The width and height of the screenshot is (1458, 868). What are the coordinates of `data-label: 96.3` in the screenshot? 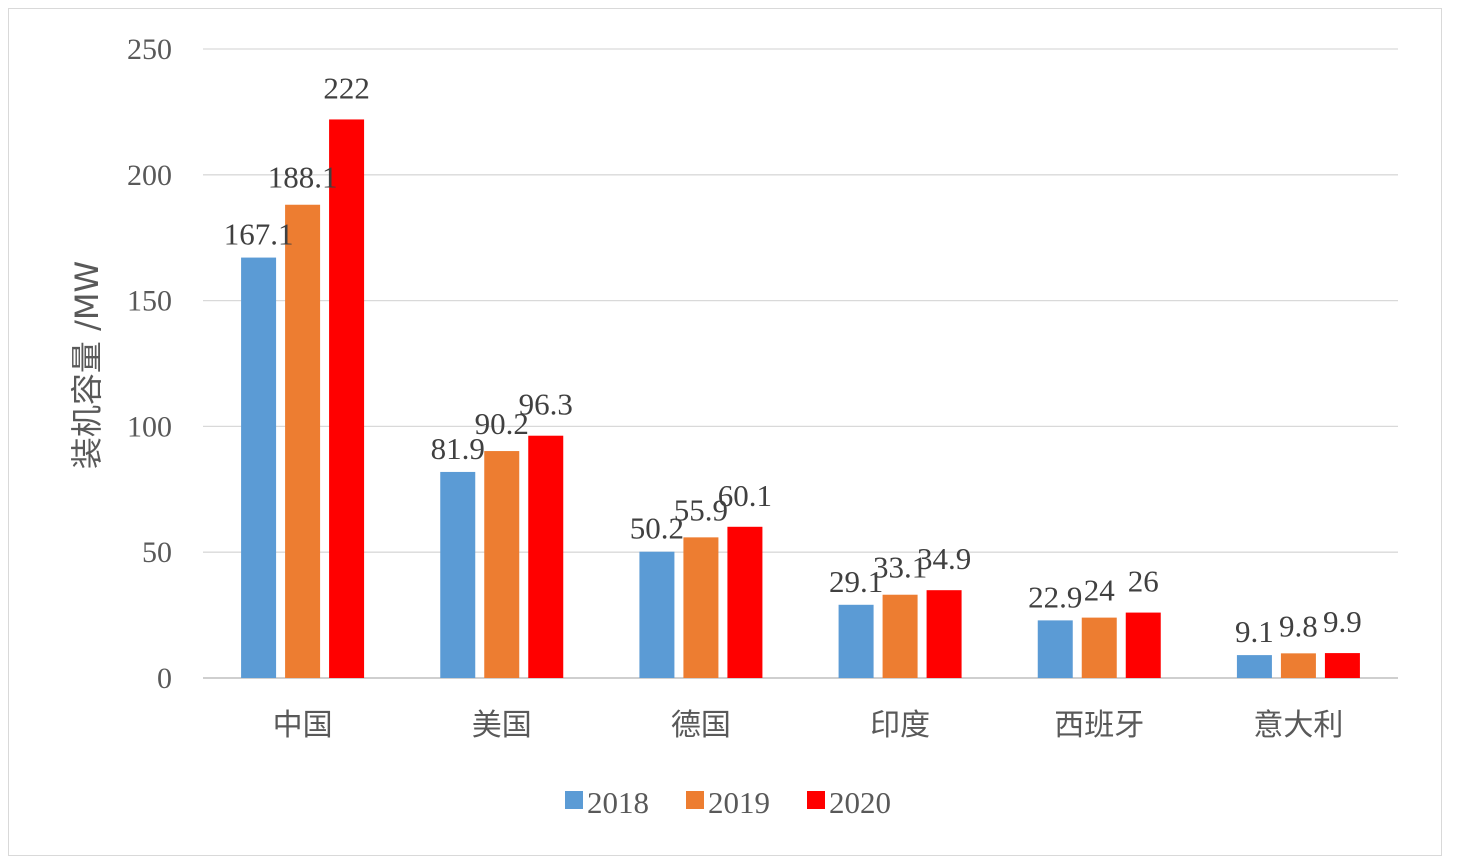 It's located at (546, 404).